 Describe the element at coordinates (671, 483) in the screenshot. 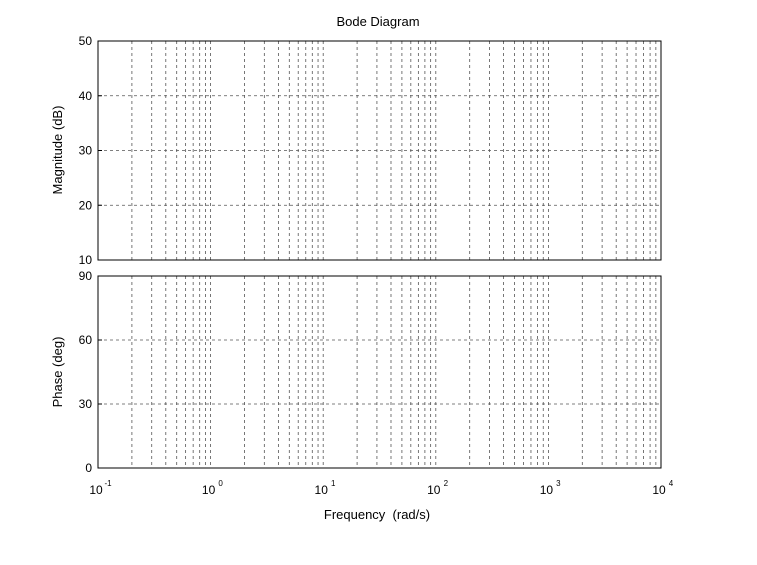

I see `x-tick-exponent: 4` at that location.